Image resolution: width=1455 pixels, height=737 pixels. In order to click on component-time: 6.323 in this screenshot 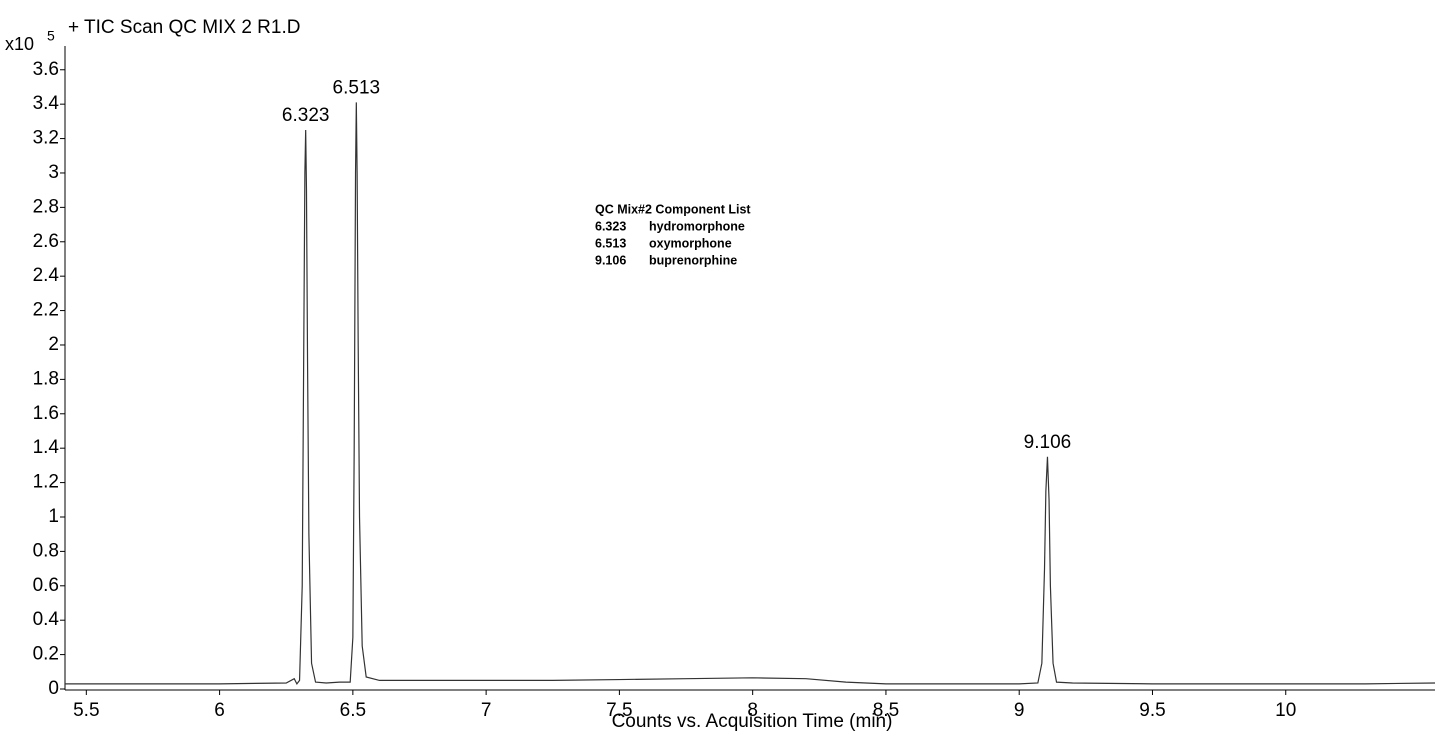, I will do `click(610, 226)`.